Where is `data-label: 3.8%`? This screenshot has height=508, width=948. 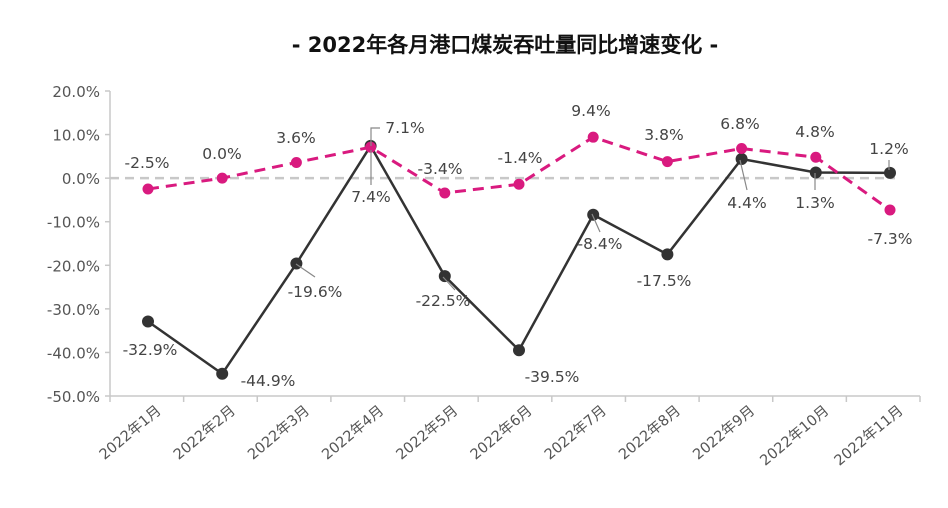 data-label: 3.8% is located at coordinates (663, 135).